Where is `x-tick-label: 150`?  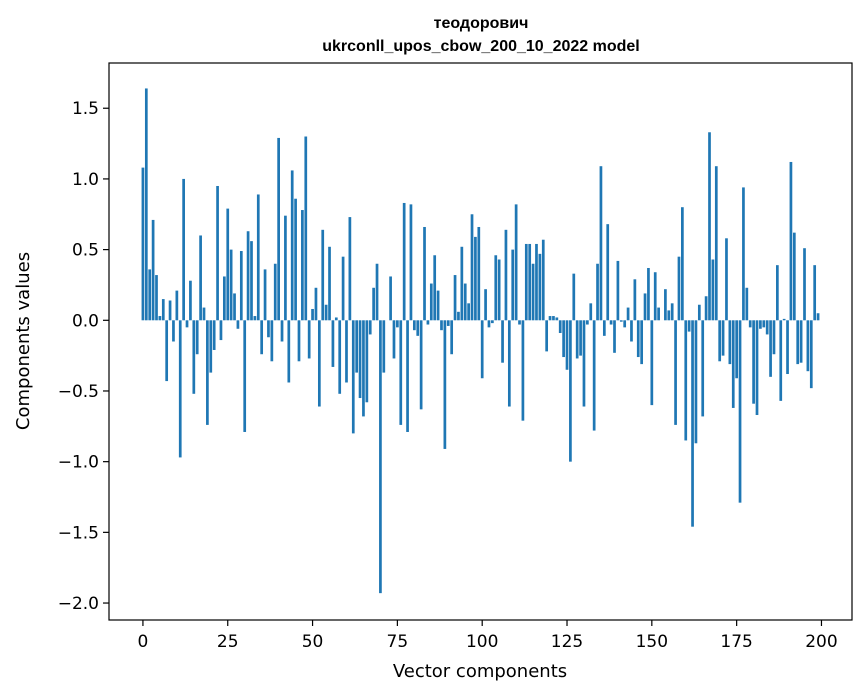 x-tick-label: 150 is located at coordinates (652, 642).